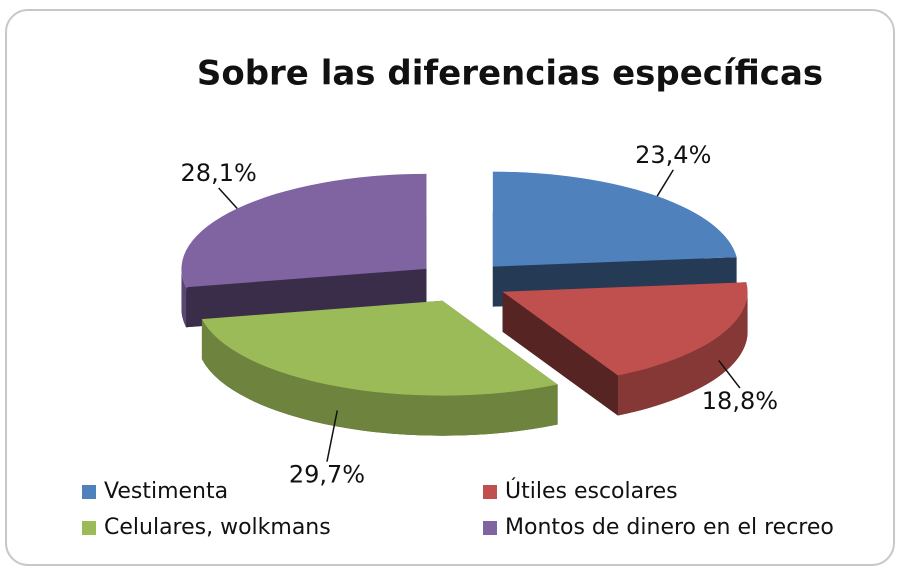 The height and width of the screenshot is (572, 901). I want to click on slice-side, so click(560, 353).